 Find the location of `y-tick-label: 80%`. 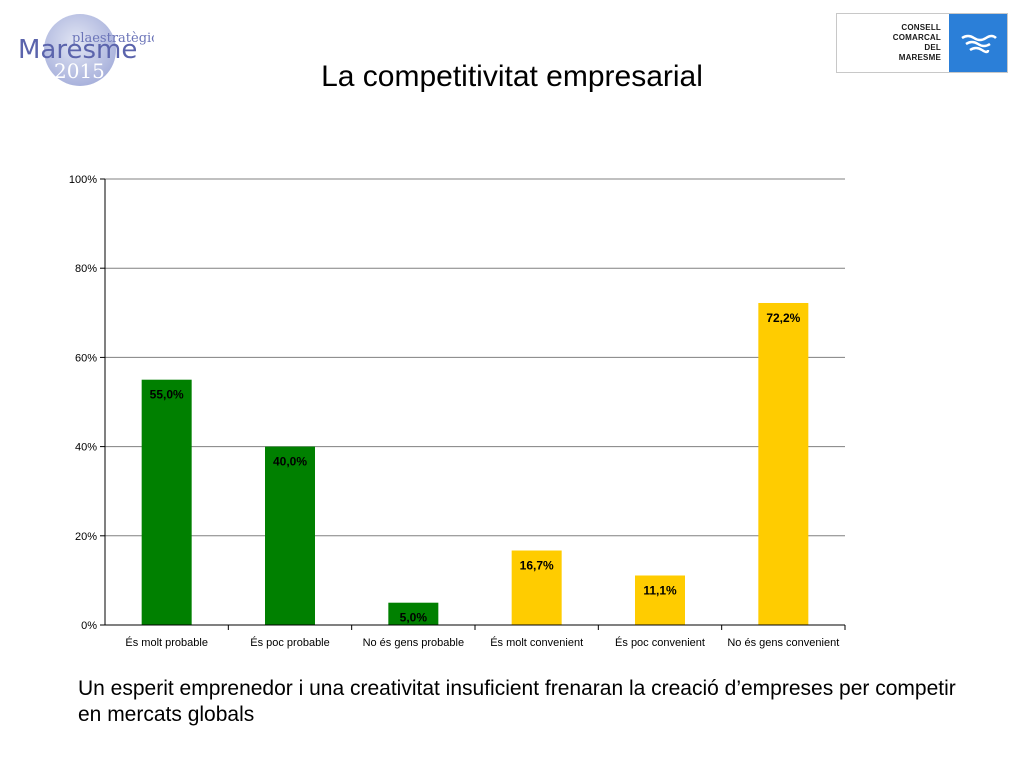

y-tick-label: 80% is located at coordinates (86, 269).